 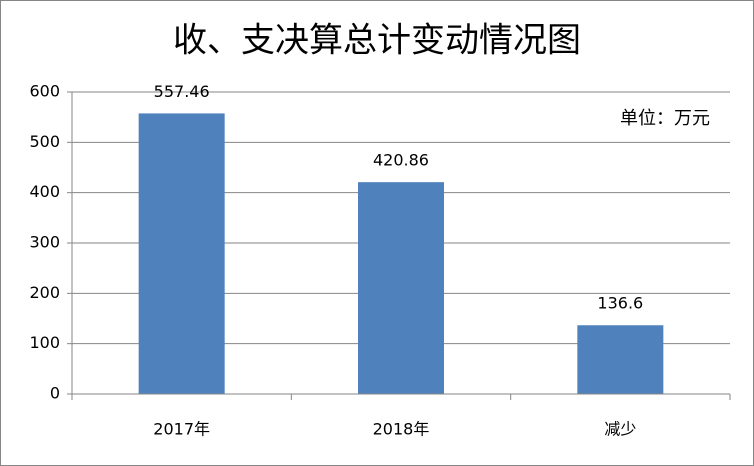 What do you see at coordinates (620, 303) in the screenshot?
I see `value-label: 136.6` at bounding box center [620, 303].